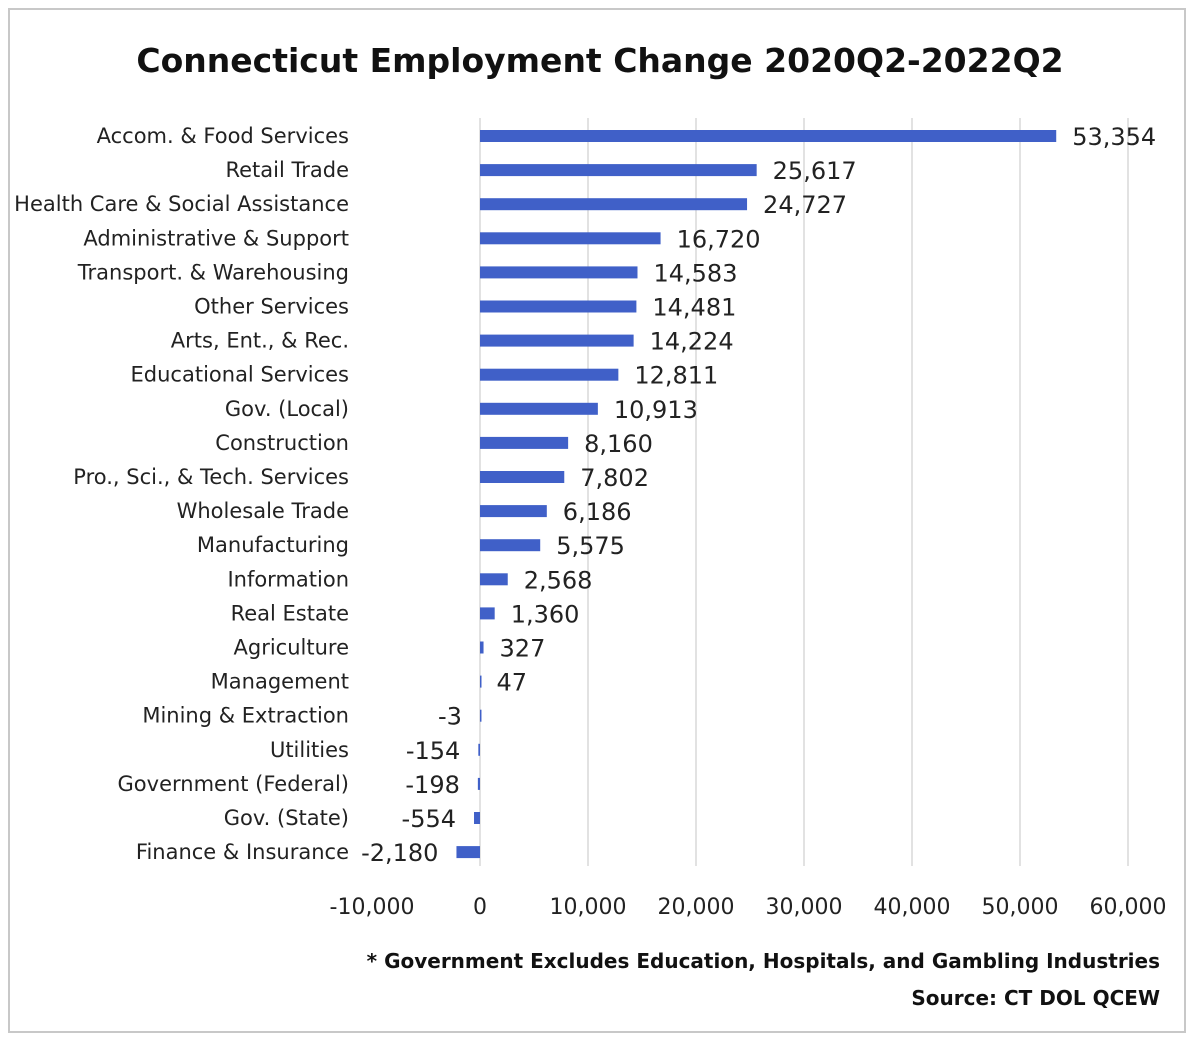  I want to click on data-label: 2,568, so click(558, 580).